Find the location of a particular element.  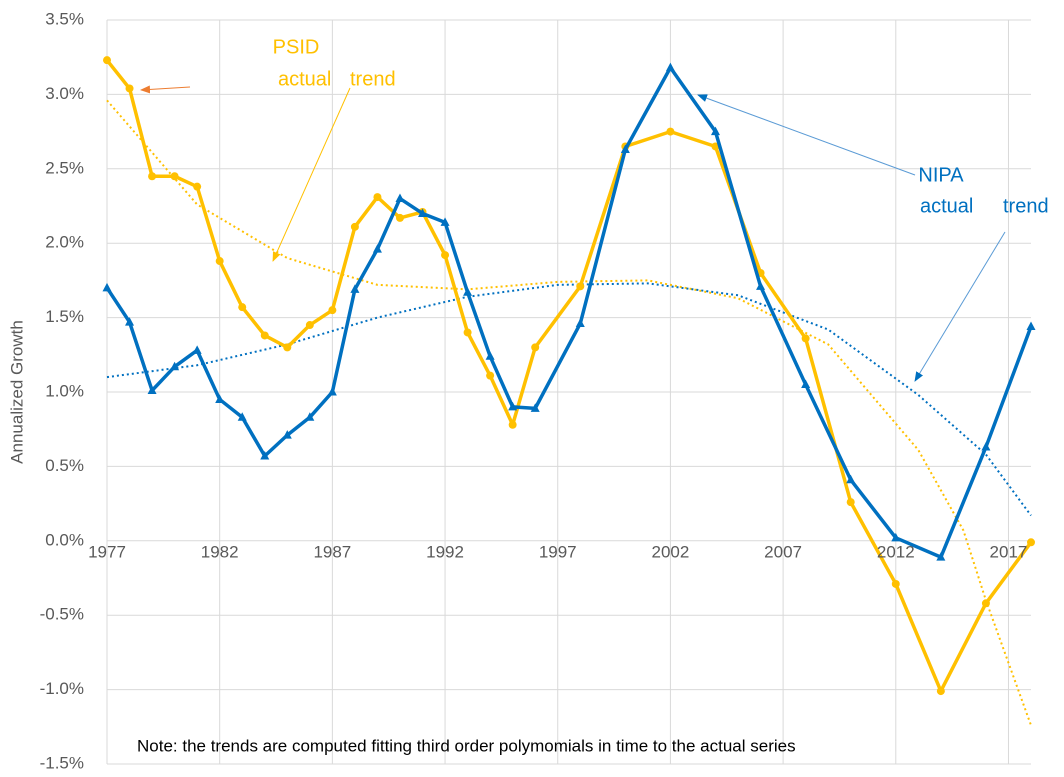

x-tick-label: 1997 is located at coordinates (558, 551).